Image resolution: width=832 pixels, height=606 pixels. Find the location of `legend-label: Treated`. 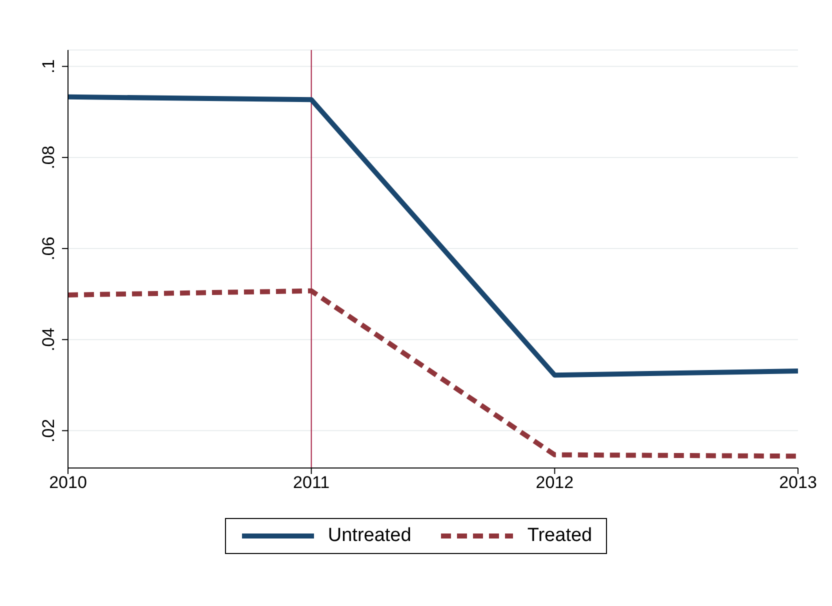

legend-label: Treated is located at coordinates (559, 536).